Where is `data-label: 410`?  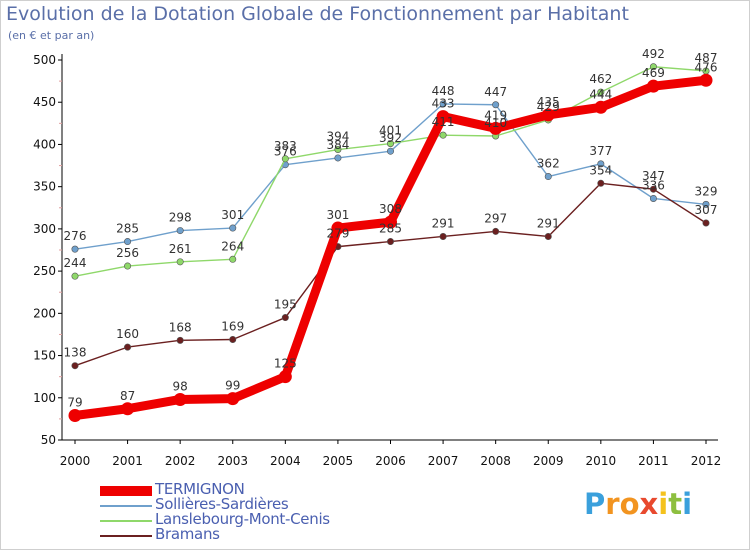
data-label: 410 is located at coordinates (495, 123).